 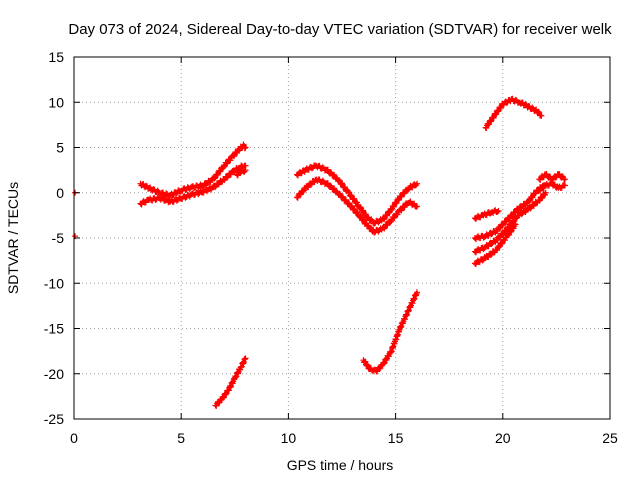 I want to click on series-arc-evening-short, so click(x=486, y=215).